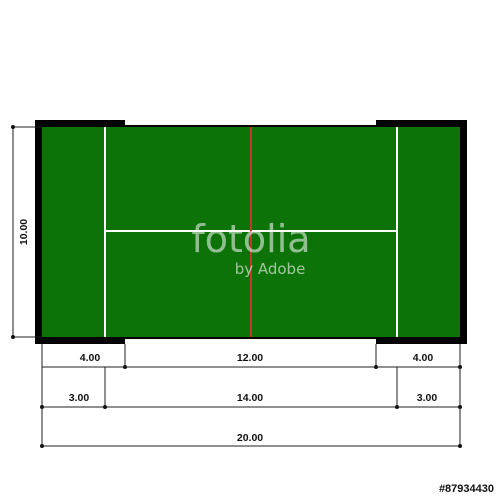  I want to click on stock-id: #87934430, so click(466, 489).